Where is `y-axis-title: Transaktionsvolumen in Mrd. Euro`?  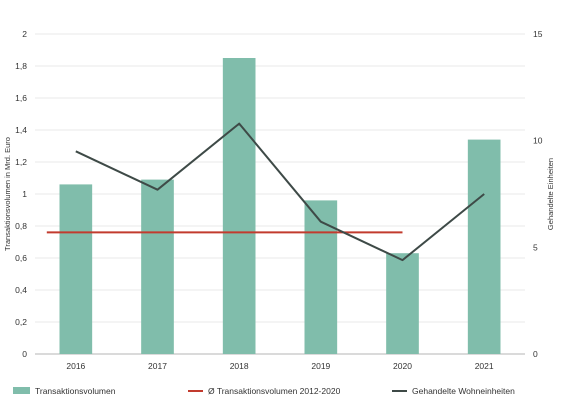 y-axis-title: Transaktionsvolumen in Mrd. Euro is located at coordinates (7, 194).